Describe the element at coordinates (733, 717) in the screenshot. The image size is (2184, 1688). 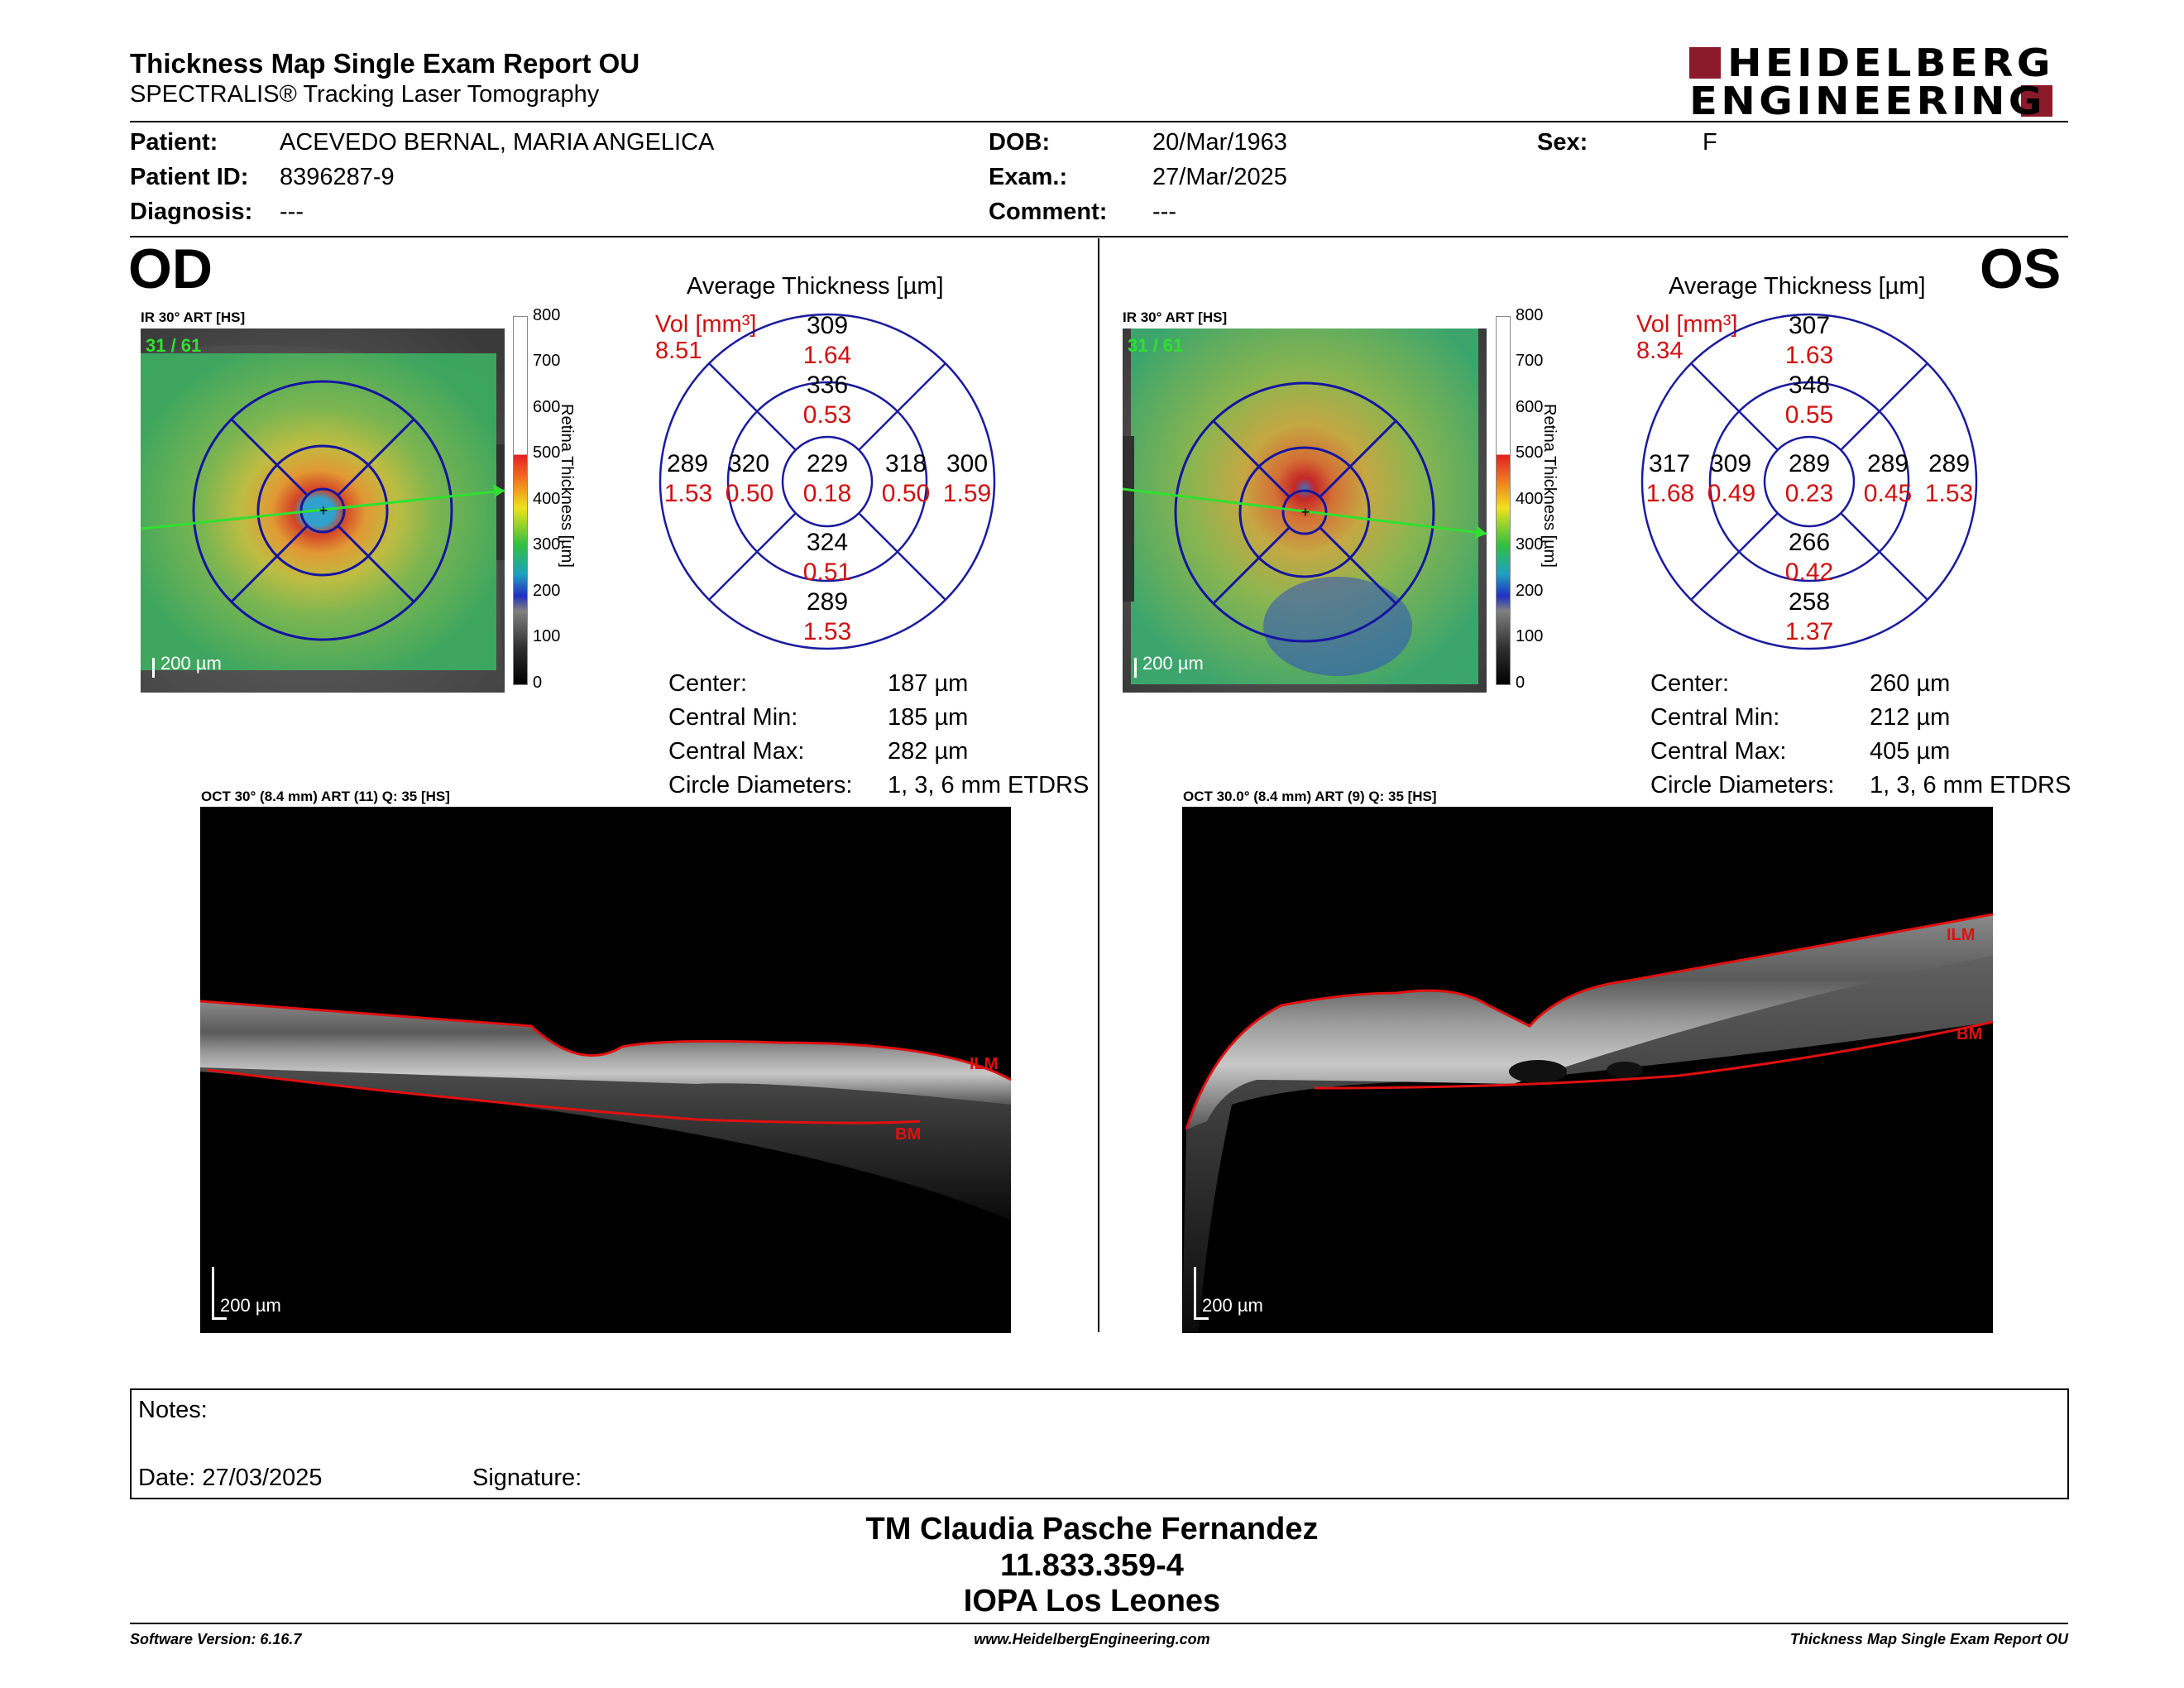
I see `od-min-label: Central Min:` at that location.